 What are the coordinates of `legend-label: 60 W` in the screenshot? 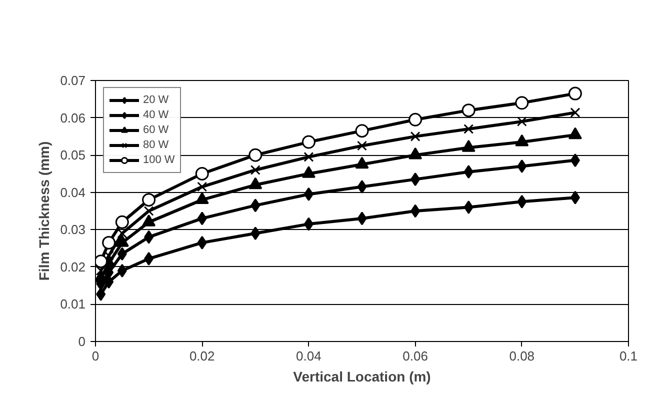 It's located at (156, 130).